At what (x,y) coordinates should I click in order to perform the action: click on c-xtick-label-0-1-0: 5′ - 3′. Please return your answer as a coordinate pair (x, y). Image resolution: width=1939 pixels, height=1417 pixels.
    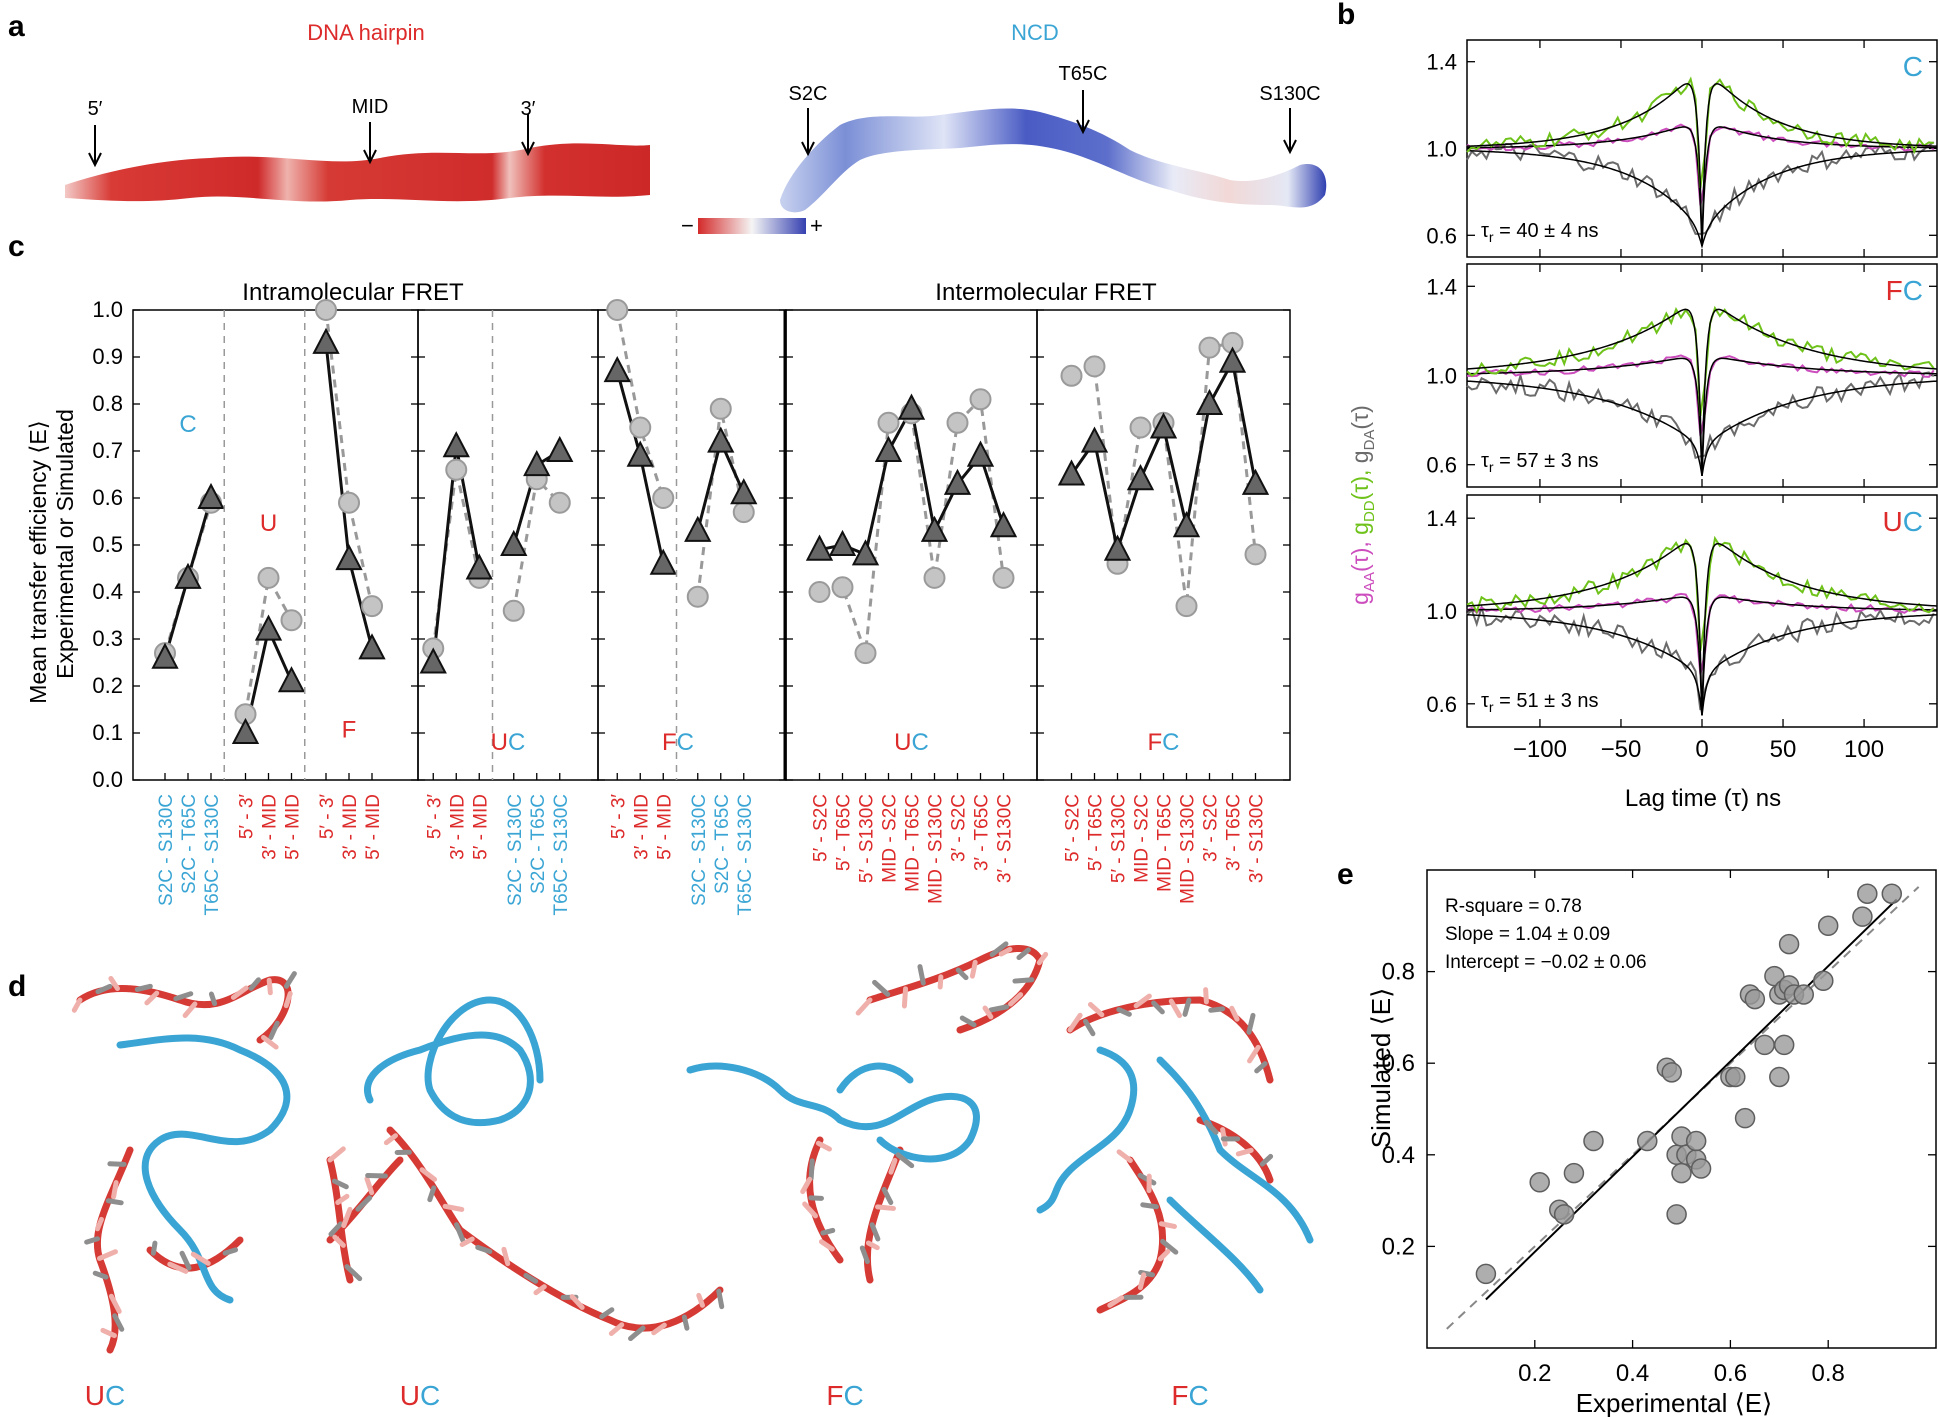
    Looking at the image, I should click on (247, 817).